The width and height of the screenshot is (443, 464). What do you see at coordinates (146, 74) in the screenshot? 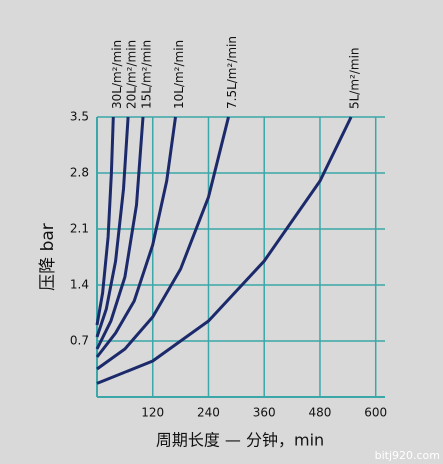
I see `legend-label: 15L/m²/min` at bounding box center [146, 74].